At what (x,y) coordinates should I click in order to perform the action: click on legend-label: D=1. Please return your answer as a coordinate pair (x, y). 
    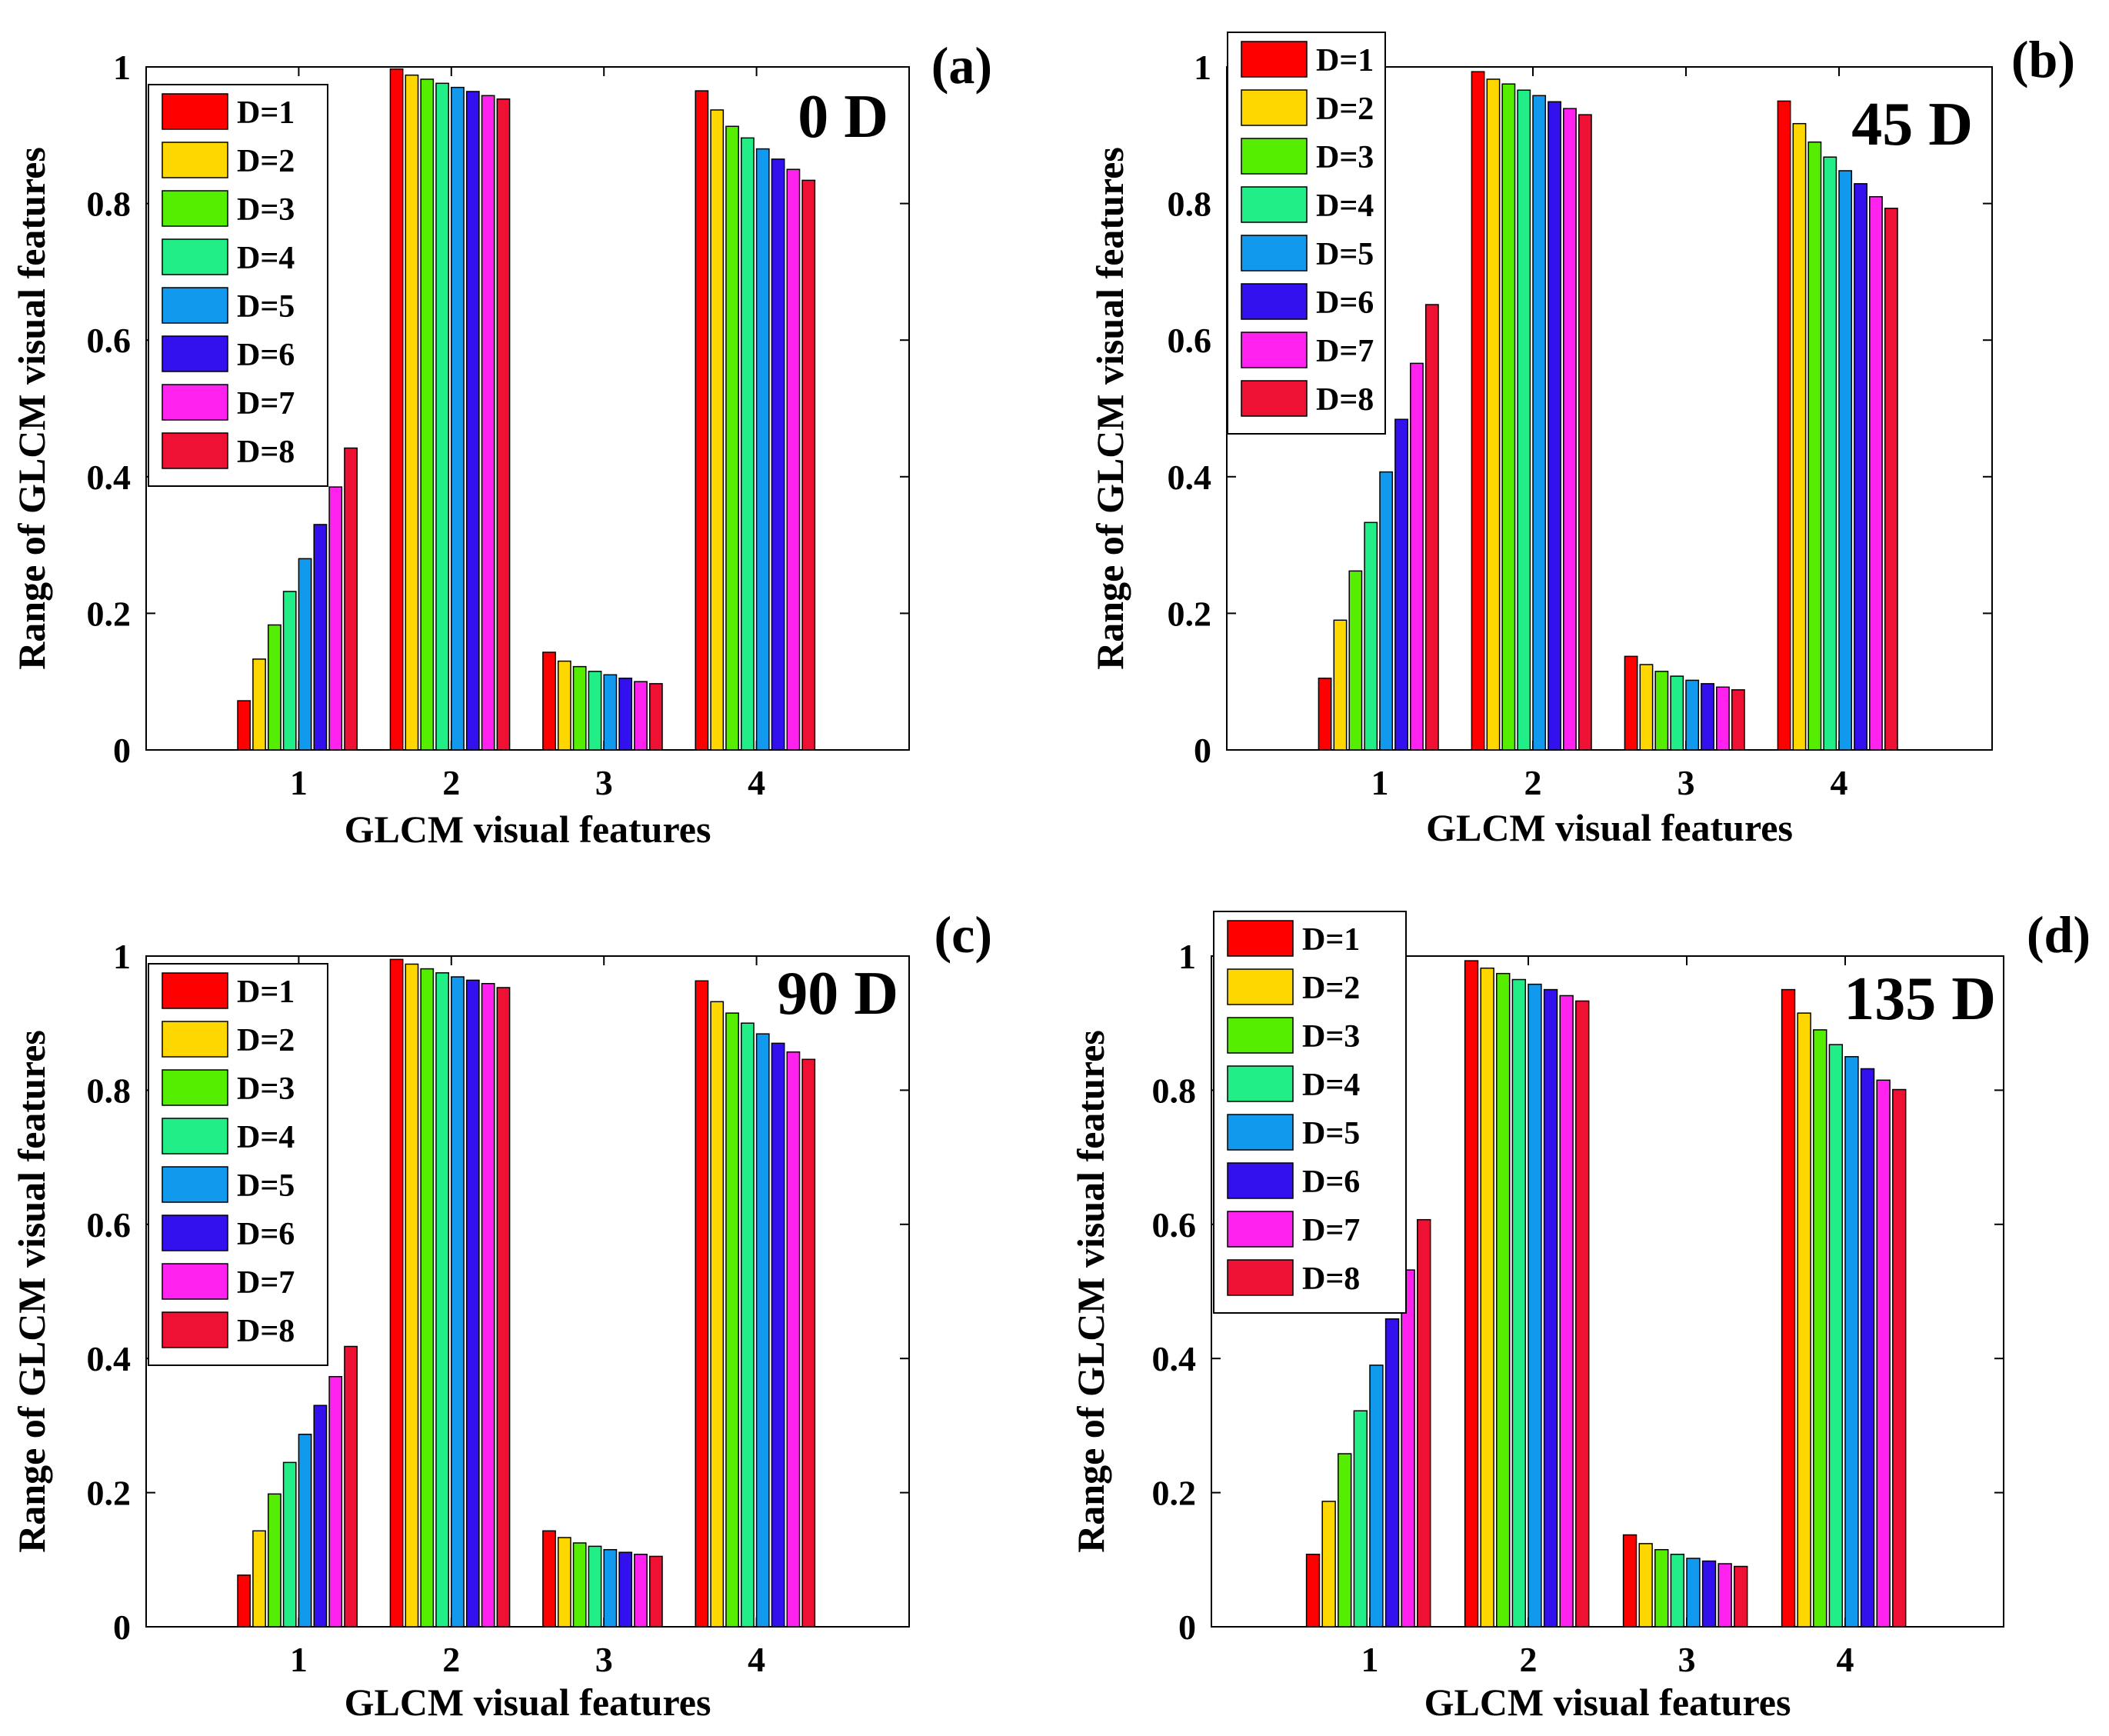
    Looking at the image, I should click on (266, 113).